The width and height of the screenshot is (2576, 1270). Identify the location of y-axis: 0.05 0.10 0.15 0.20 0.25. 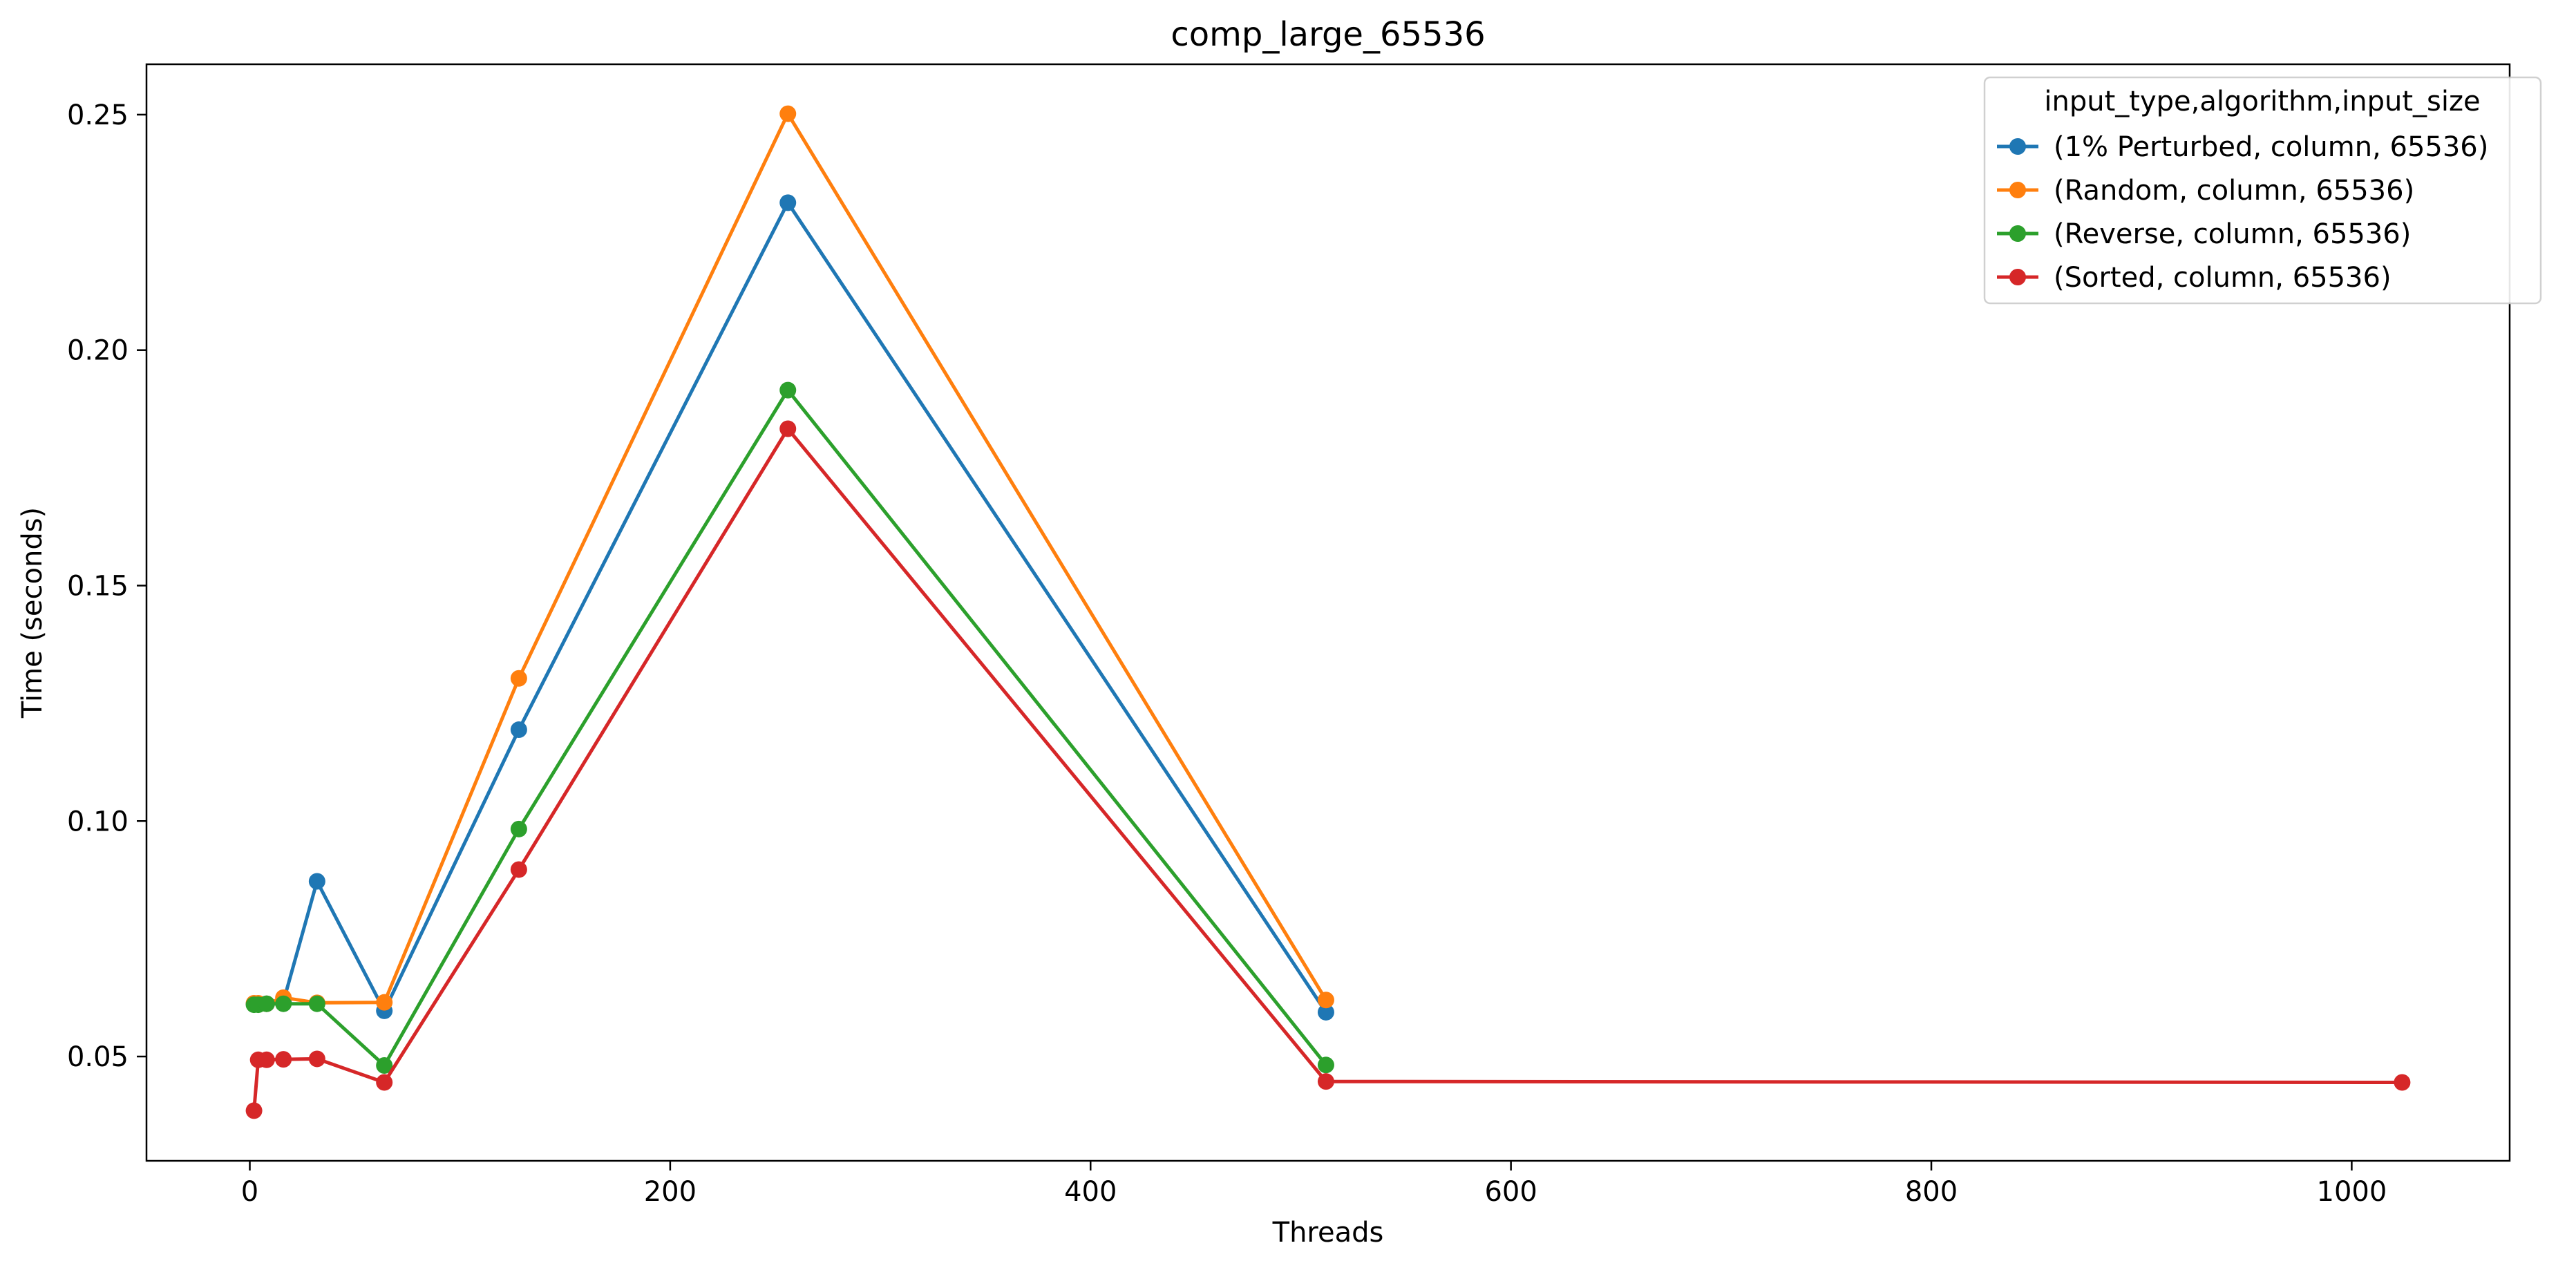
(106, 586).